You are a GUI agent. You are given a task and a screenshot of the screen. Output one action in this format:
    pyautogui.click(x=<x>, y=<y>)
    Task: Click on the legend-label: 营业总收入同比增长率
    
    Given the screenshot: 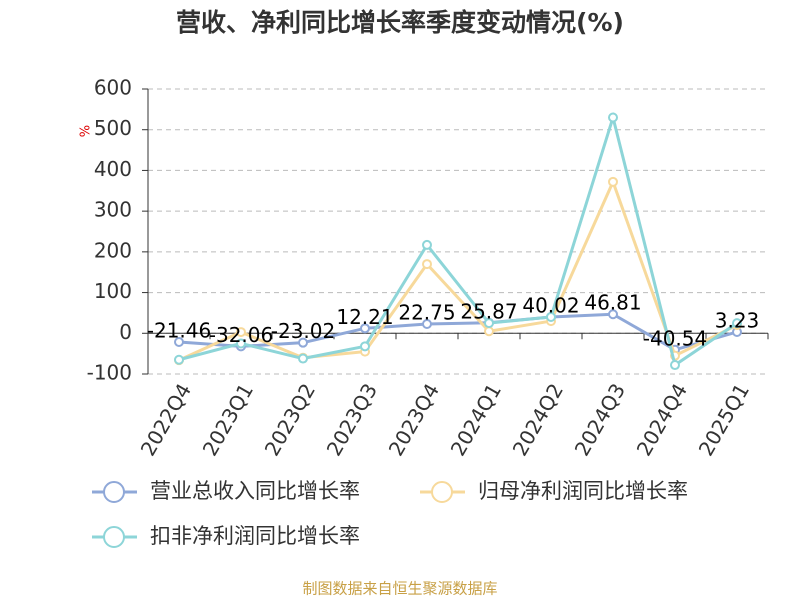 What is the action you would take?
    pyautogui.click(x=255, y=491)
    